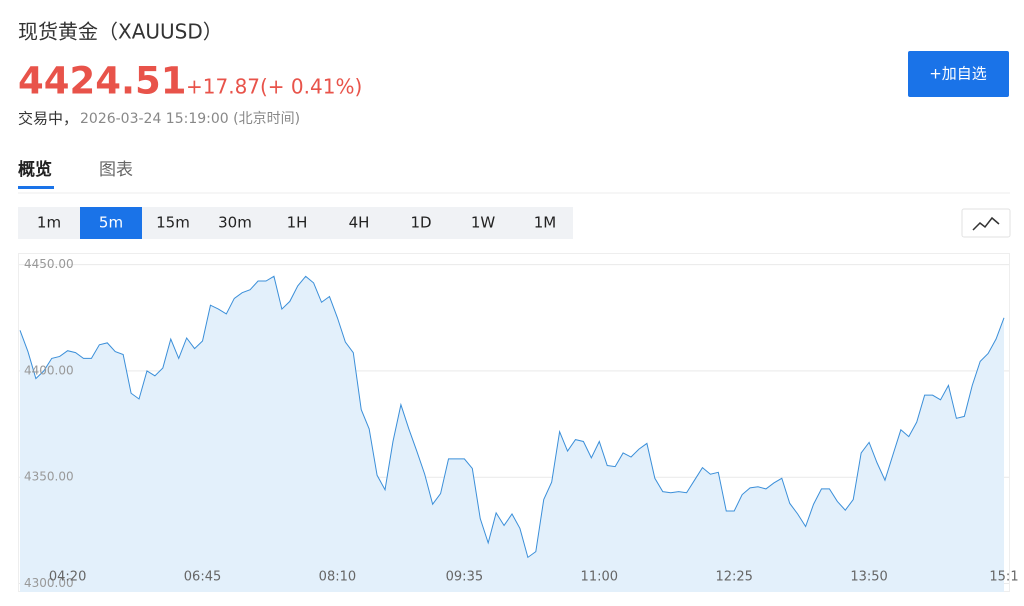  What do you see at coordinates (48, 119) in the screenshot?
I see `status: 交易中，` at bounding box center [48, 119].